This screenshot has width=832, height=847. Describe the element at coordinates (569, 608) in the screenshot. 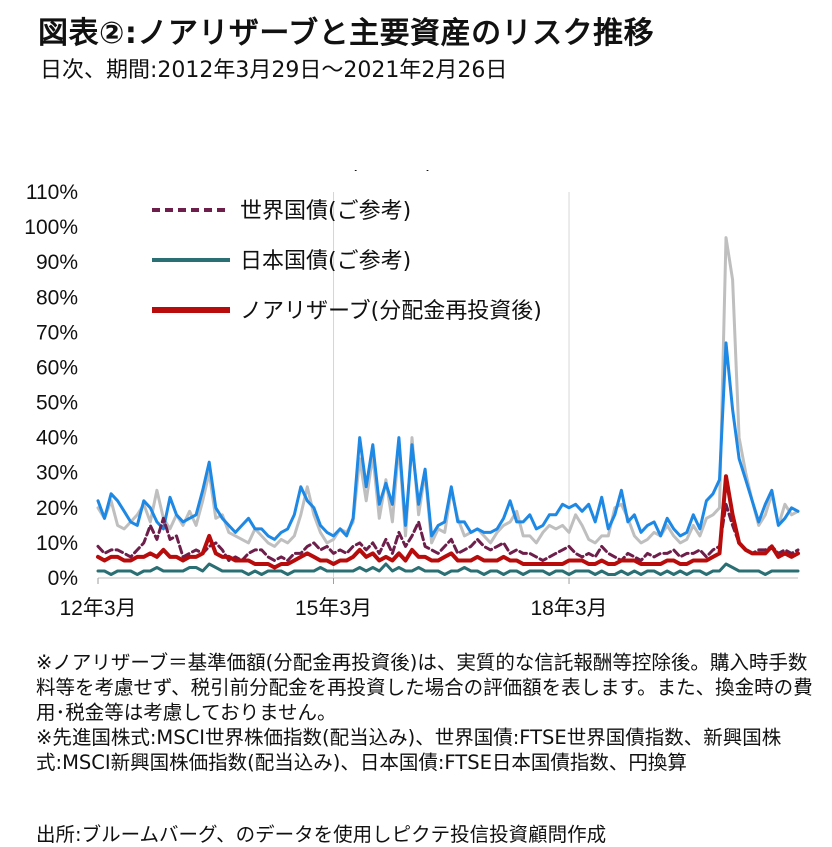

I see `x-tick-label: 18年3月` at that location.